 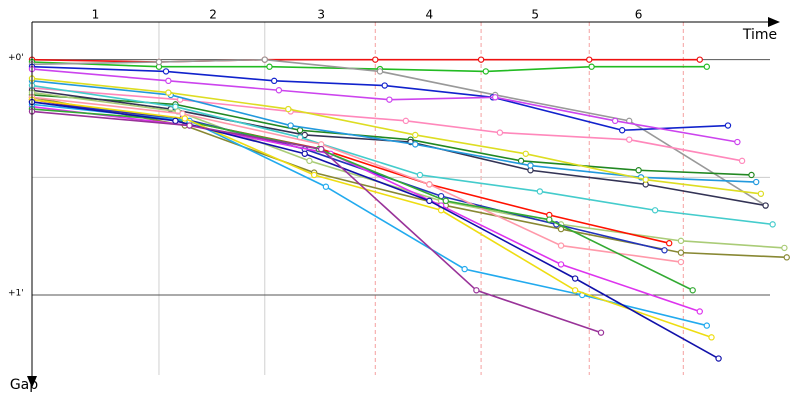 I want to click on x-tick-label: 2, so click(x=213, y=15).